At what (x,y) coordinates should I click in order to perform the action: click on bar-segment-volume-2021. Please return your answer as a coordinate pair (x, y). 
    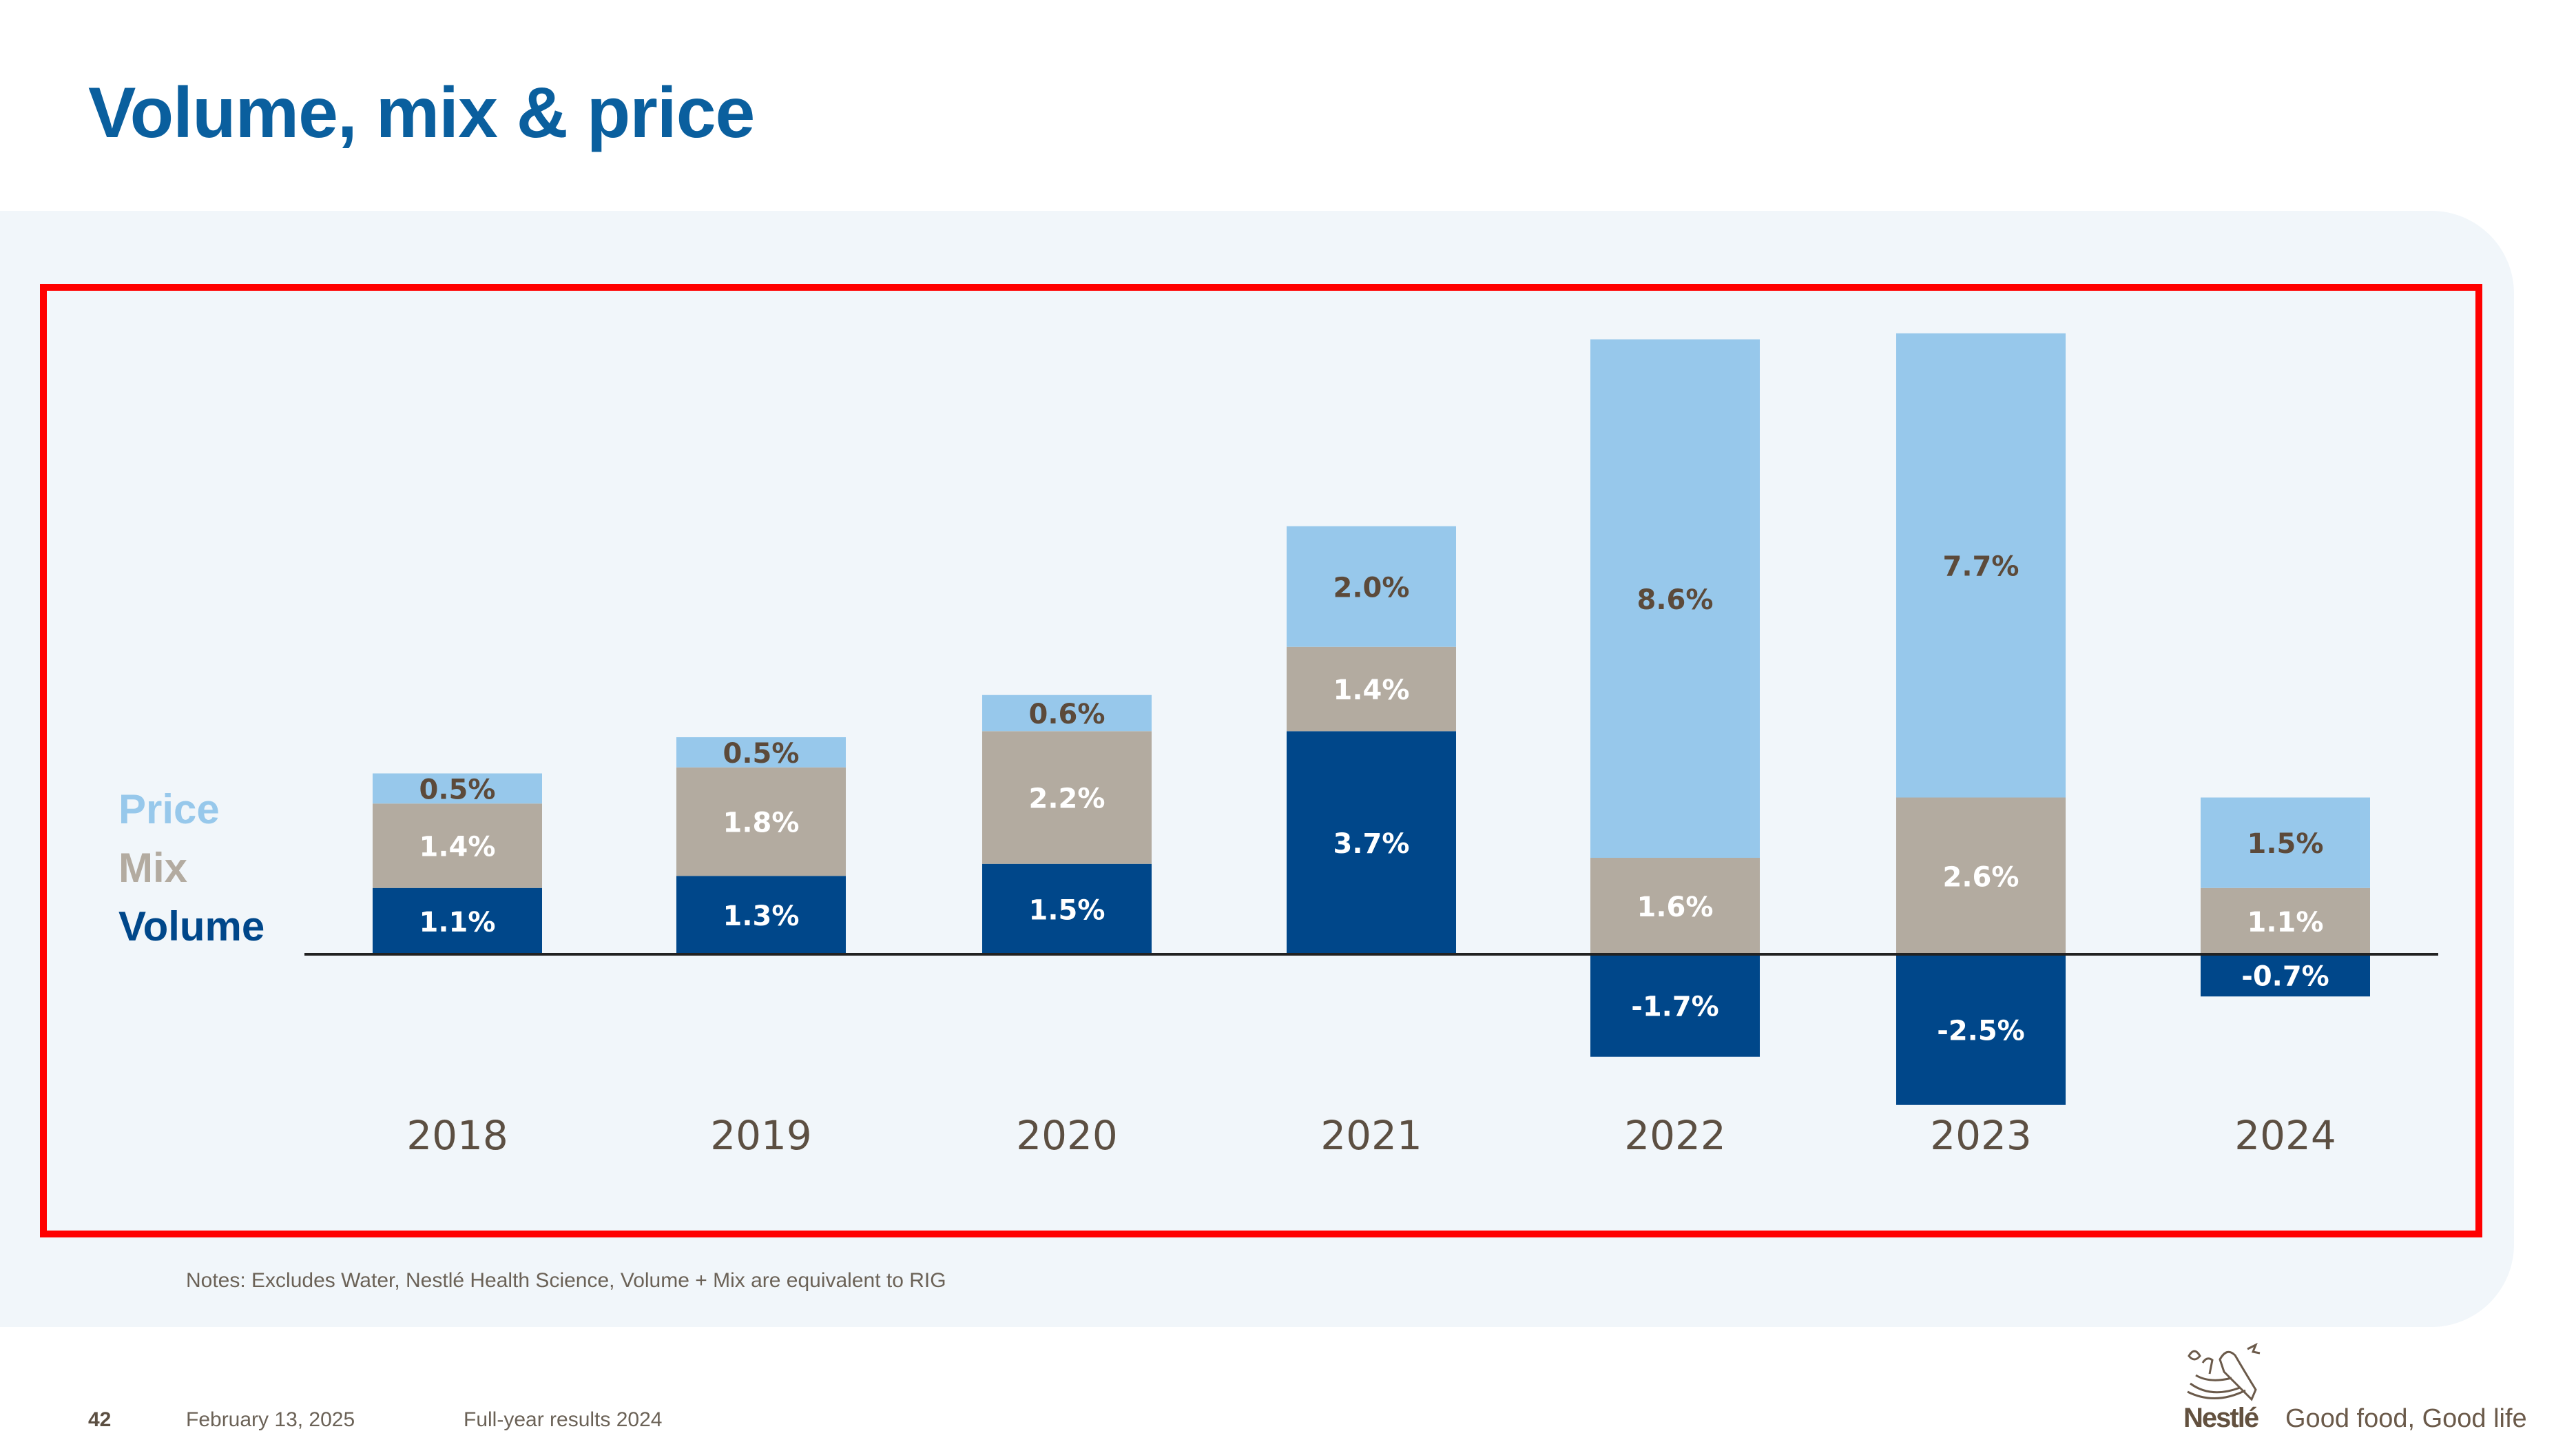
    Looking at the image, I should click on (1371, 843).